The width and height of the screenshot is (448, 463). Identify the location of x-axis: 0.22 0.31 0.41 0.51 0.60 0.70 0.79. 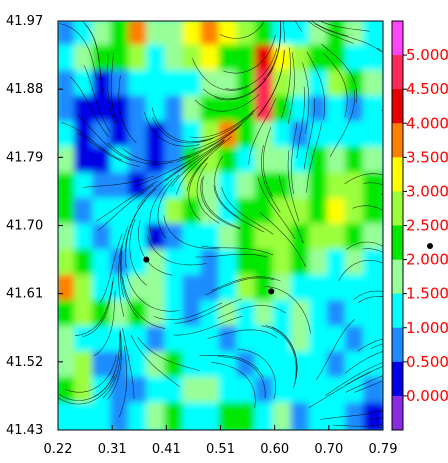
(220, 441).